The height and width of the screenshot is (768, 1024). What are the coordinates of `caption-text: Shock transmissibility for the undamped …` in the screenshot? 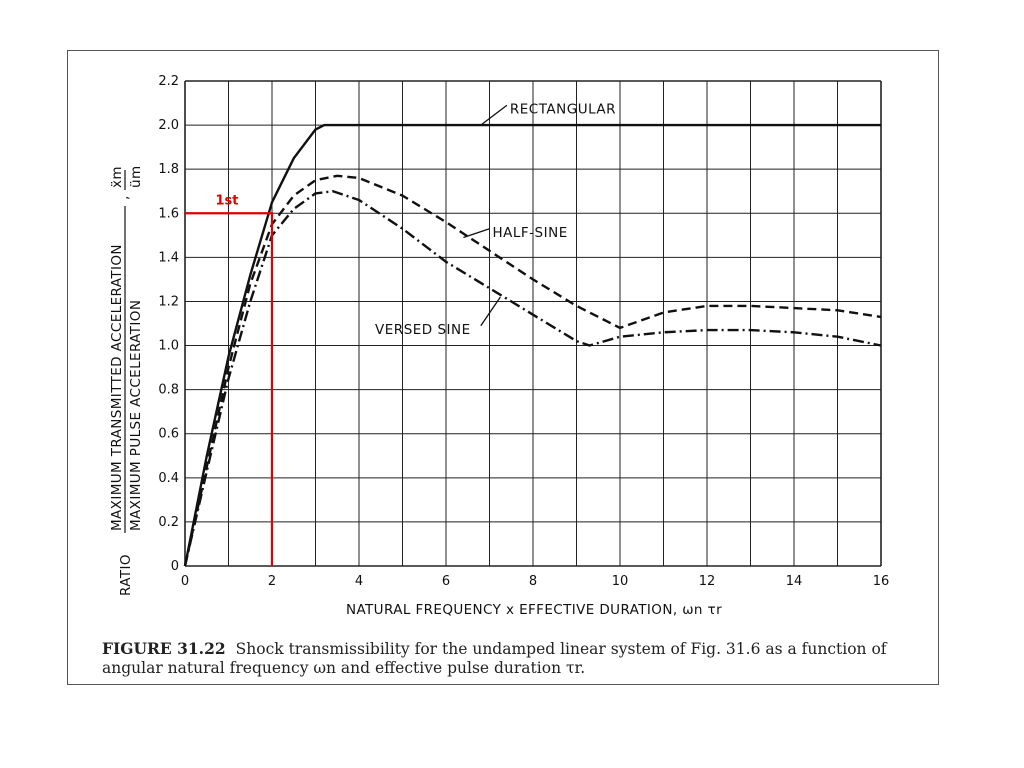 It's located at (494, 658).